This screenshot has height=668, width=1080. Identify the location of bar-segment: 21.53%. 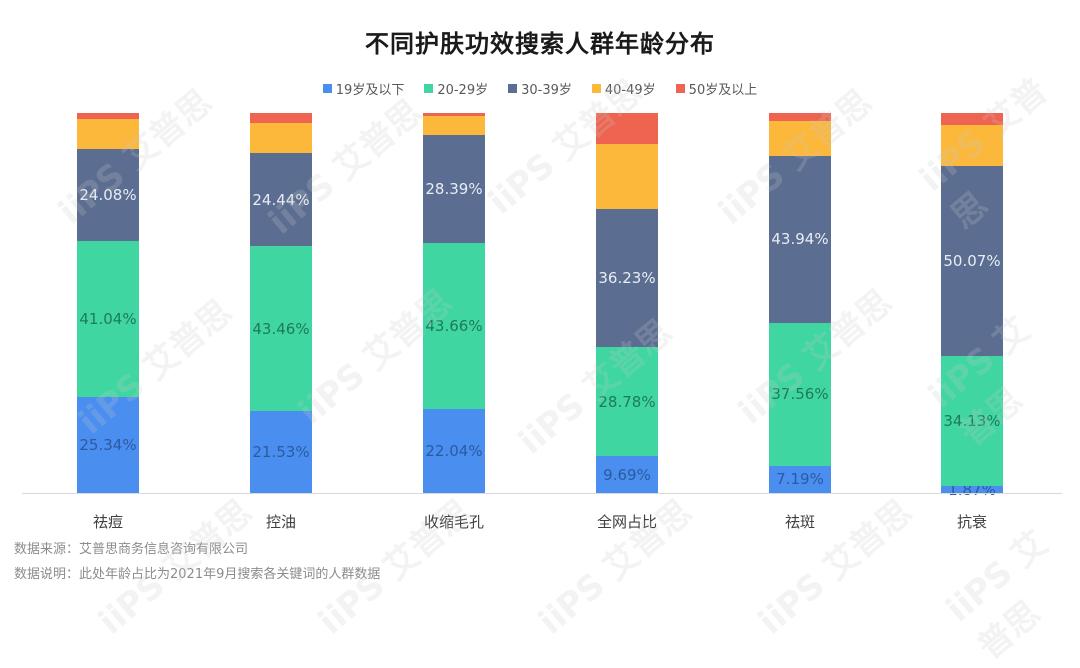
(281, 452).